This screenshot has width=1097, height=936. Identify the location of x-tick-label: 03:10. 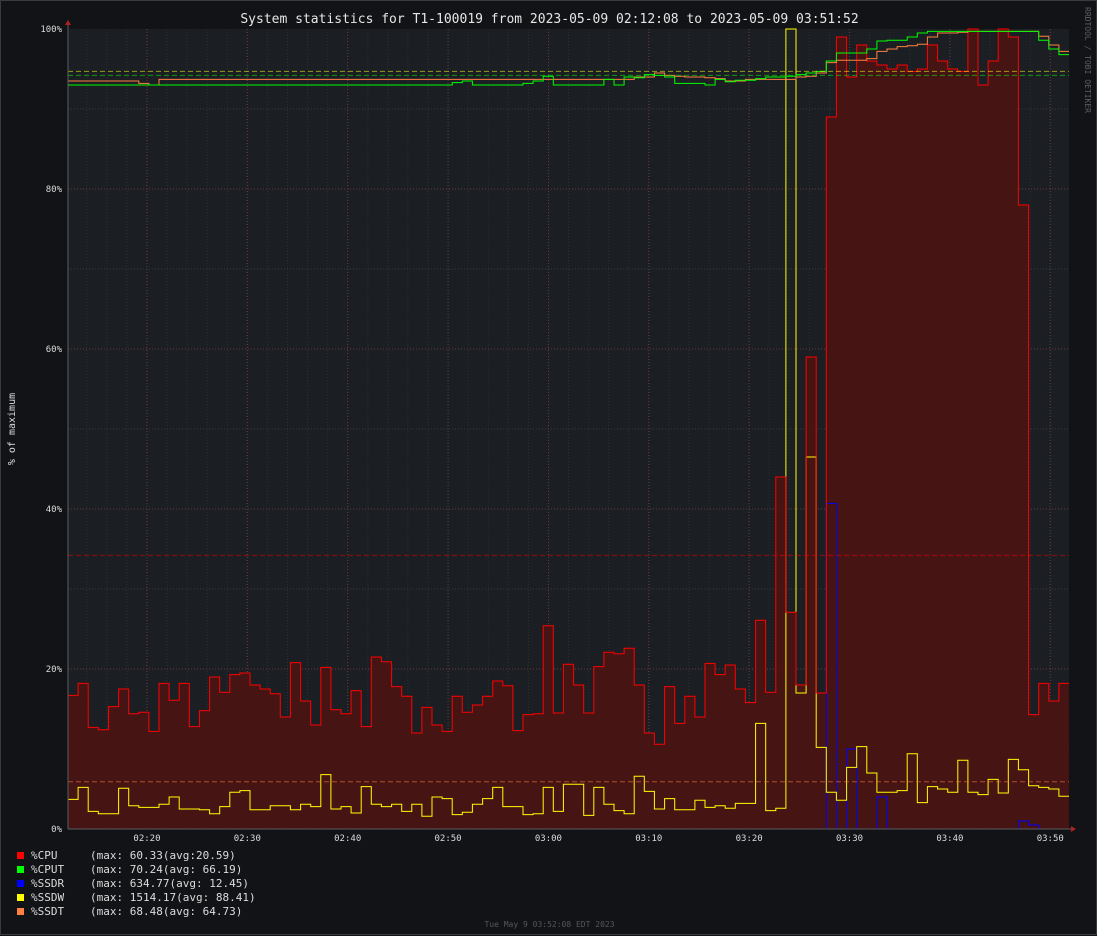
(648, 839).